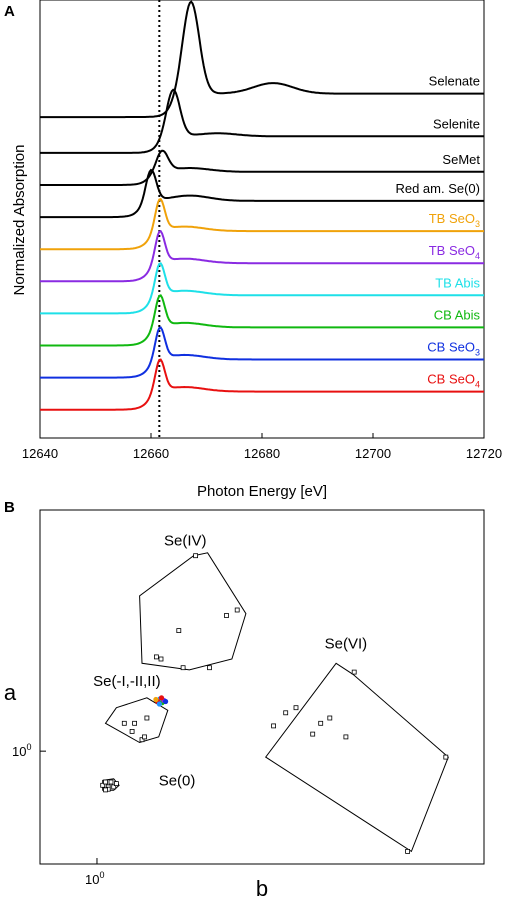 This screenshot has width=510, height=905. Describe the element at coordinates (454, 220) in the screenshot. I see `series-label: TB SeO3` at that location.